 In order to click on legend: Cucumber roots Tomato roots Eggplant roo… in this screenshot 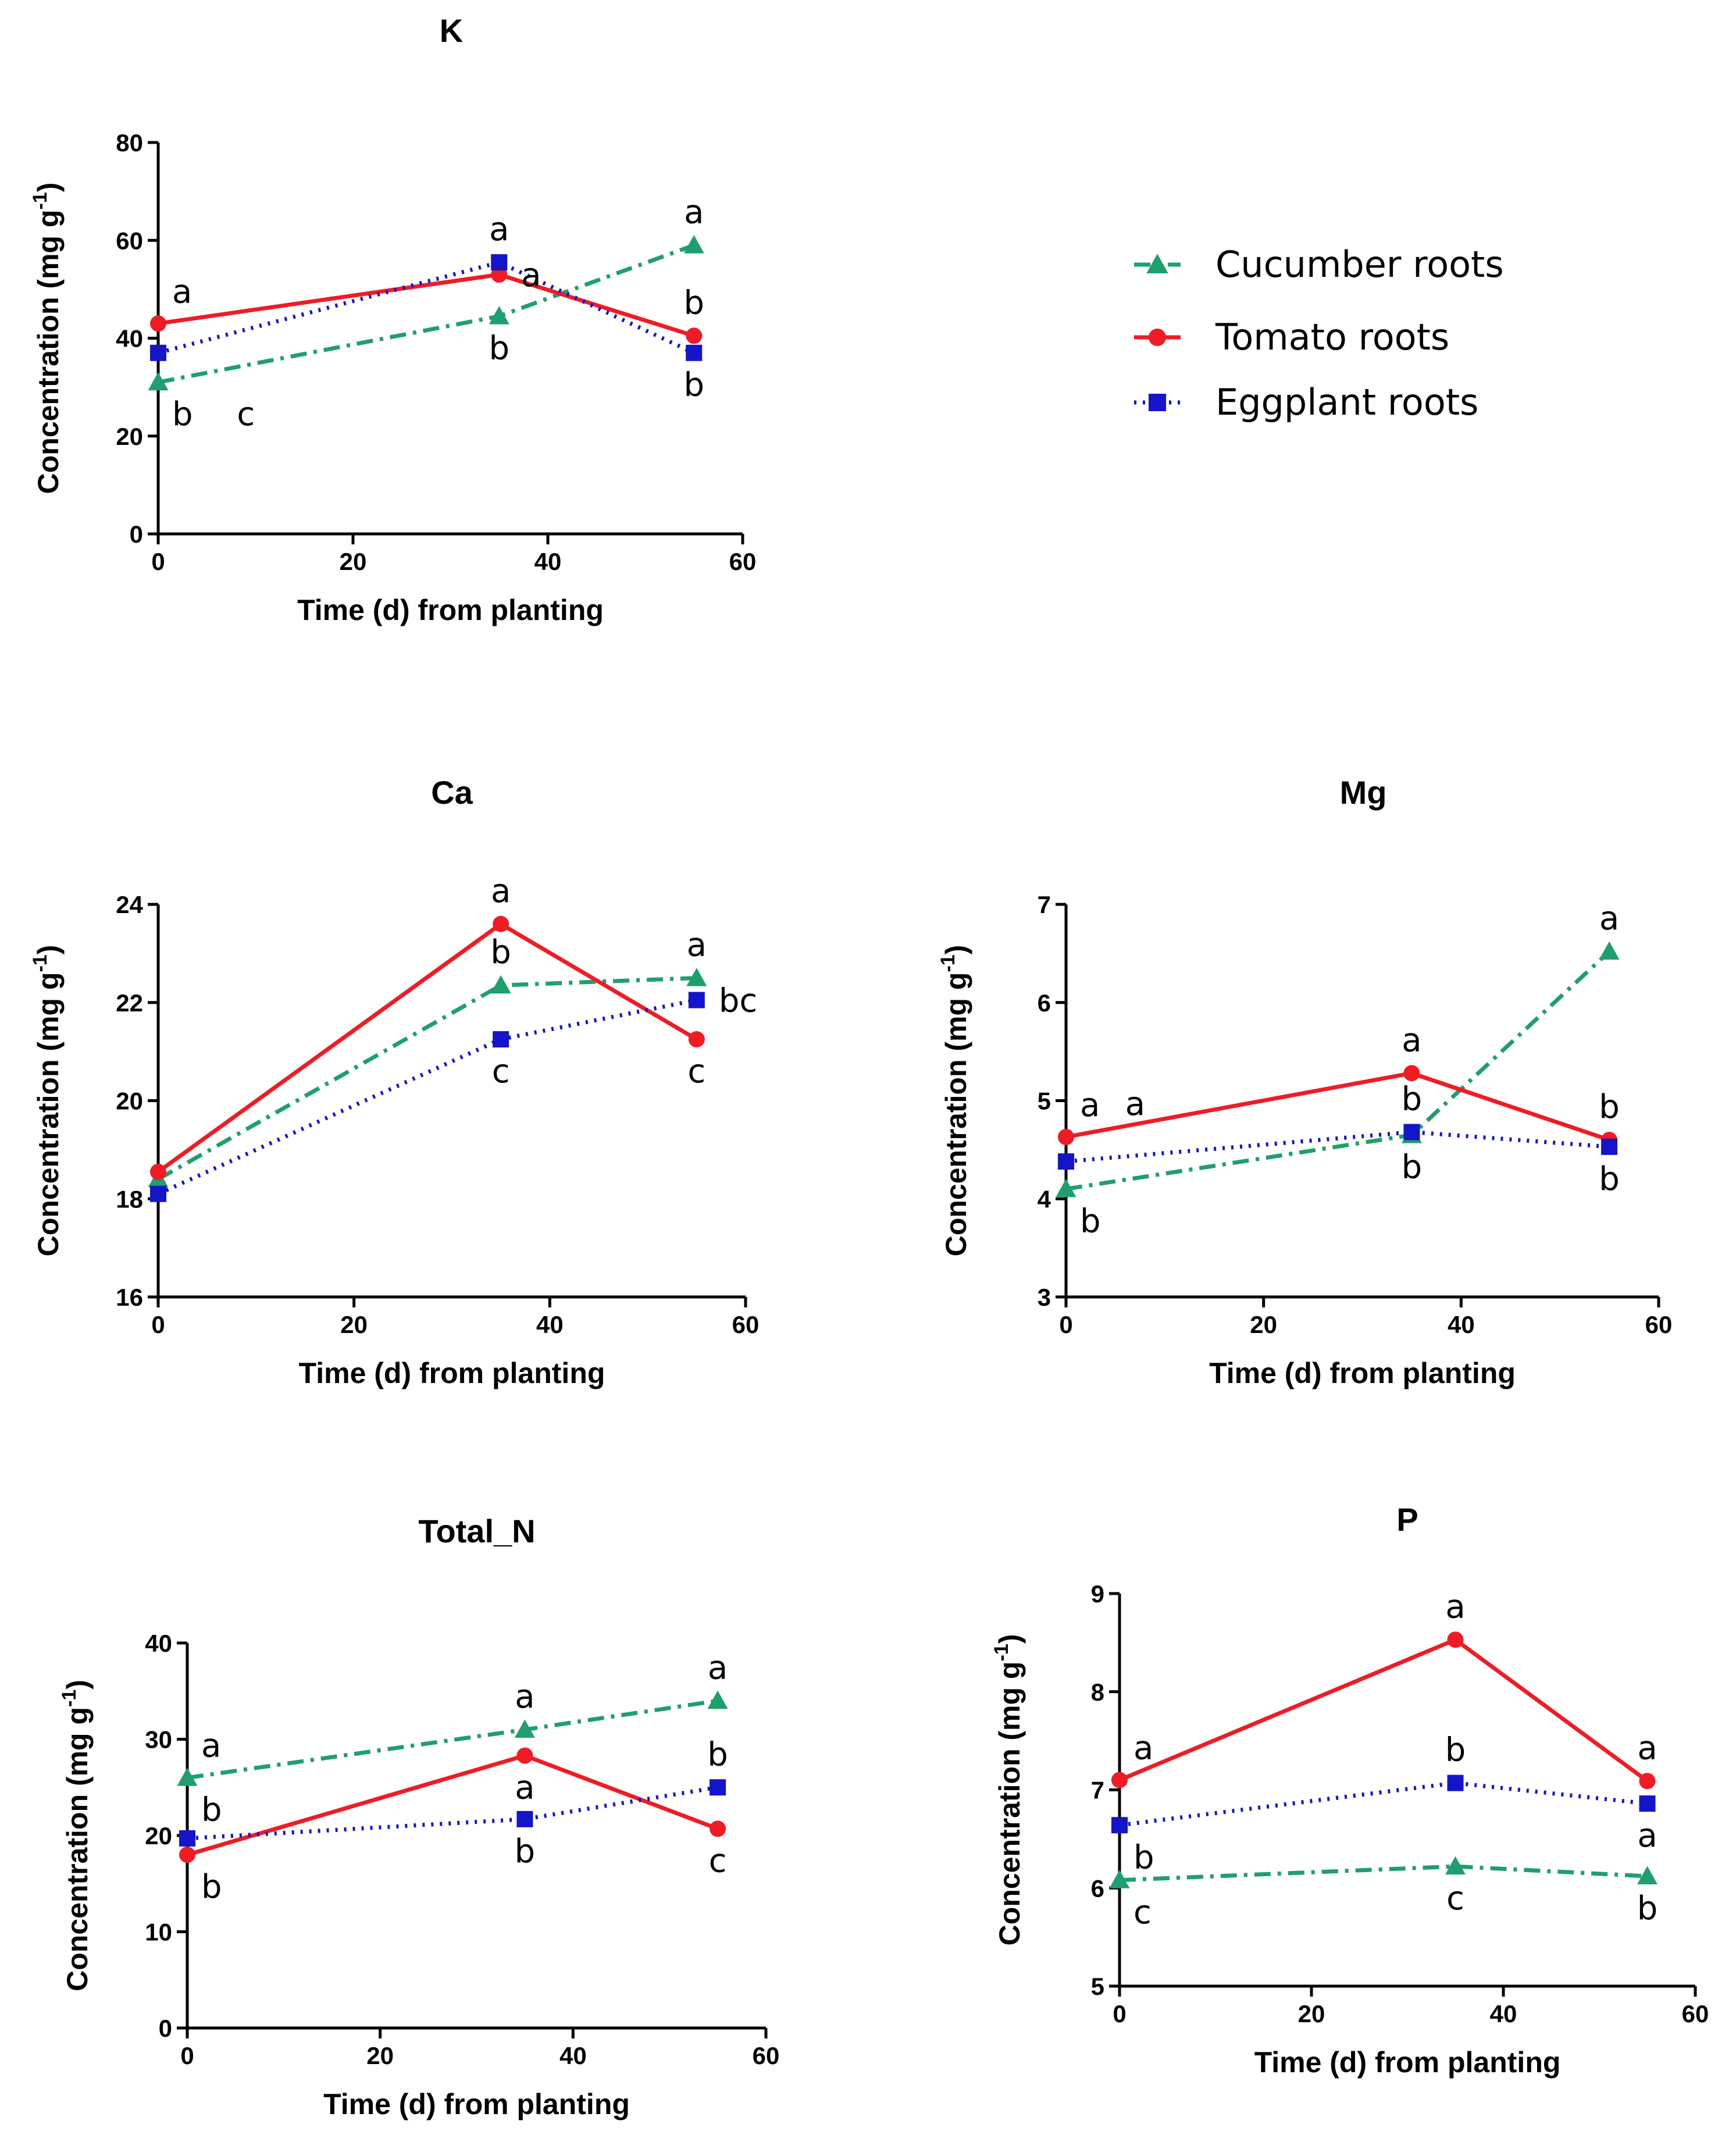, I will do `click(1319, 333)`.